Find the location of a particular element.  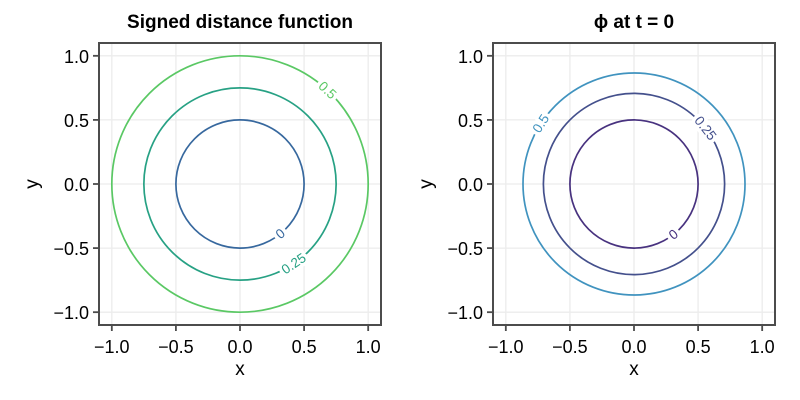

left-y-axis-label: y is located at coordinates (32, 184).